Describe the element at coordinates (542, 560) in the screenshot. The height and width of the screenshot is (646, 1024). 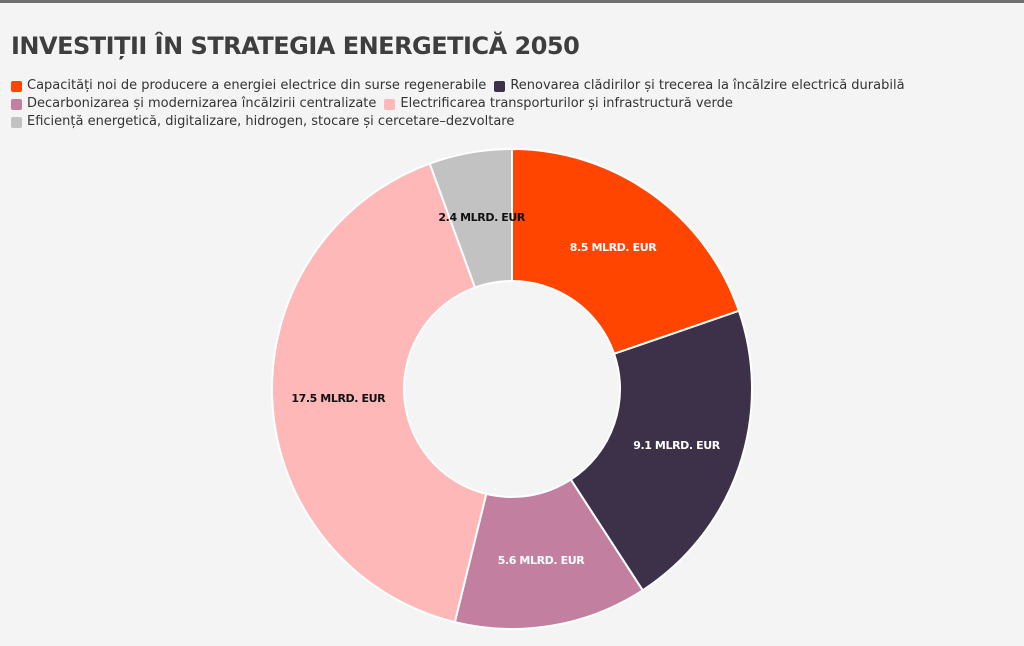
I see `data-label-district-heating: 5.6 MLRD. EUR` at that location.